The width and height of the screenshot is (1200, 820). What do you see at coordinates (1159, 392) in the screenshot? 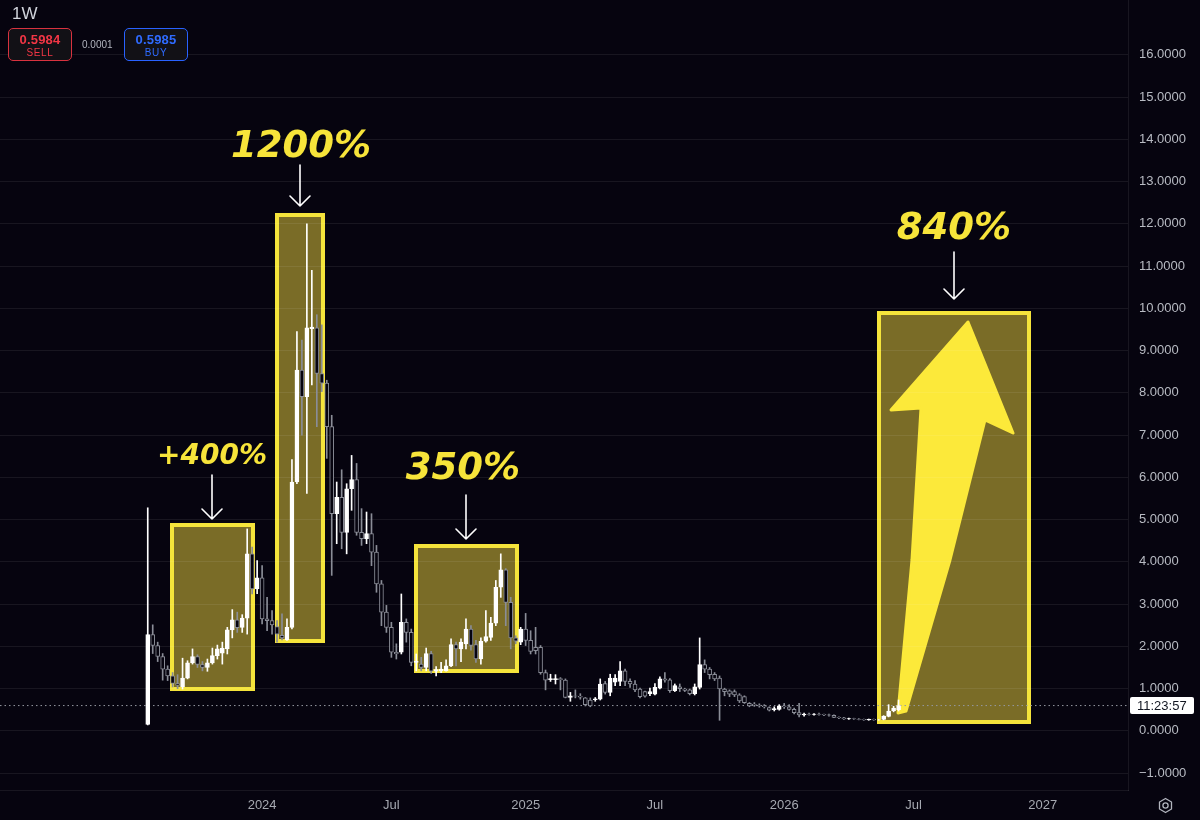
I see `y-tick-label: 8.0000` at bounding box center [1159, 392].